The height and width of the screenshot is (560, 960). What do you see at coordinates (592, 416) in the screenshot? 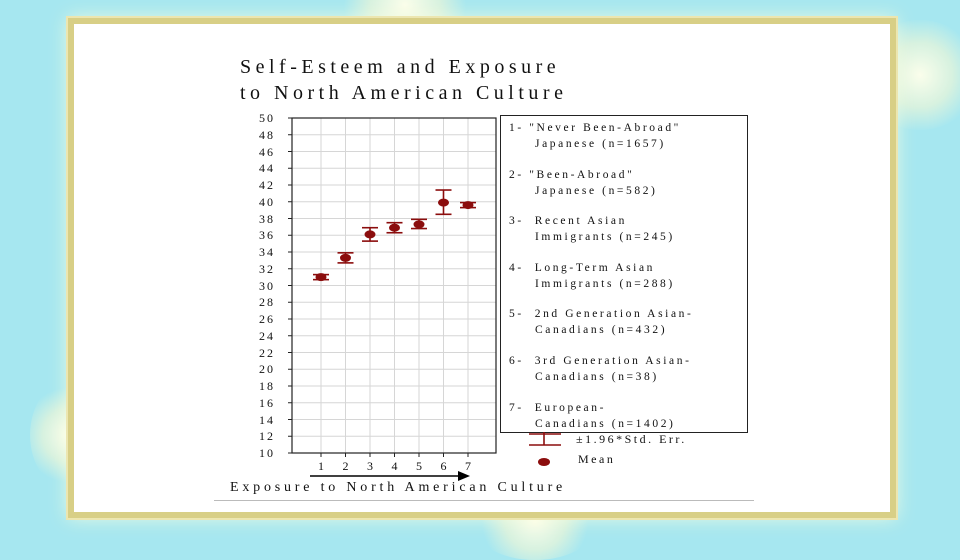
I see `legend-item: 7- European- Canadians (n=1402)` at bounding box center [592, 416].